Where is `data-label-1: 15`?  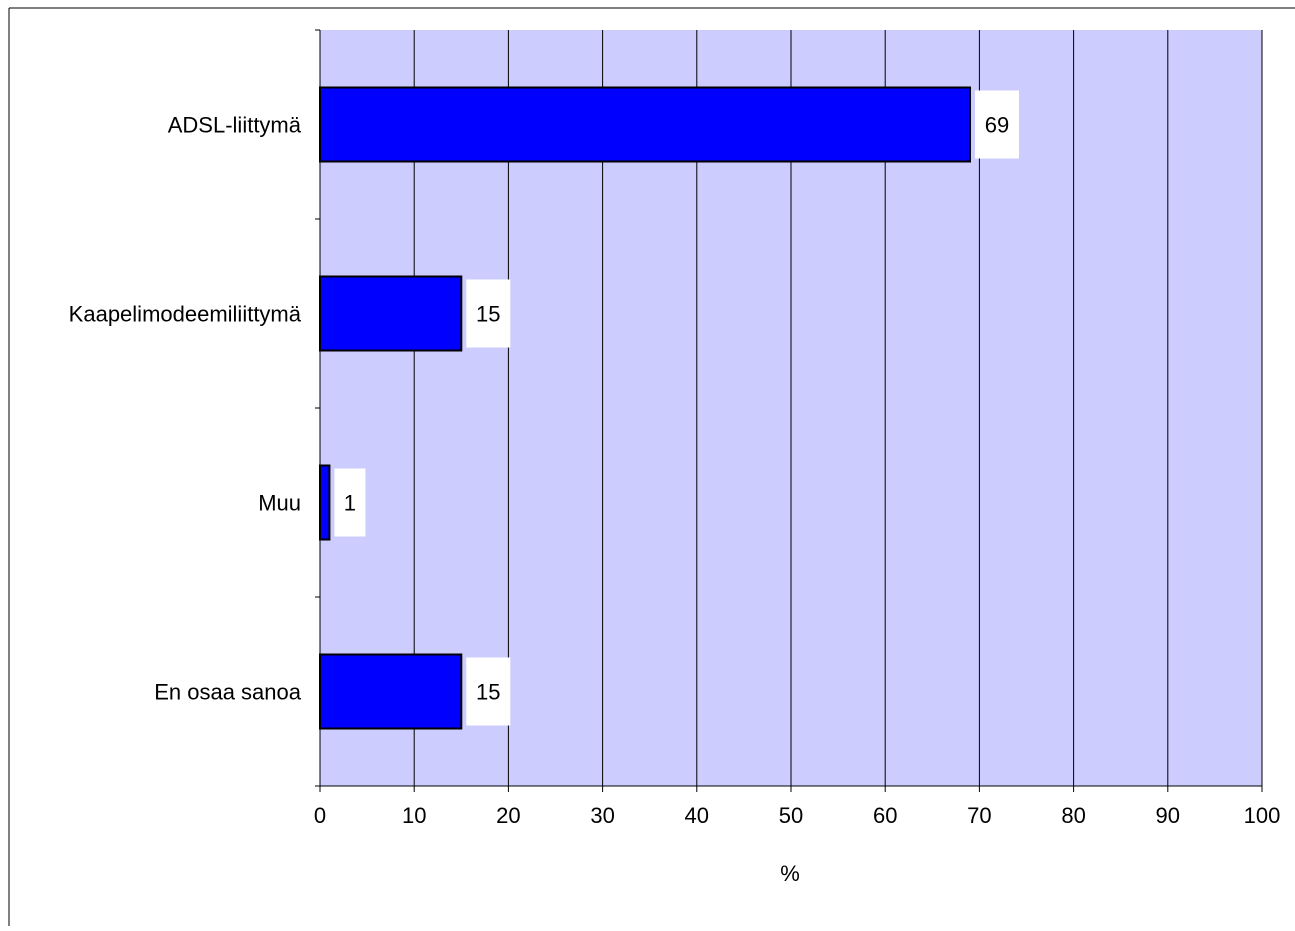
data-label-1: 15 is located at coordinates (488, 314).